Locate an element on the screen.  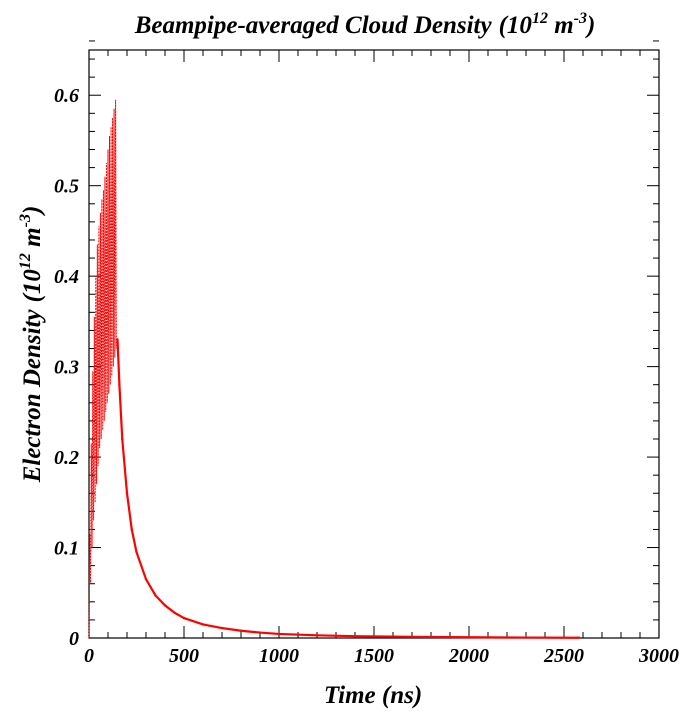
y-axis-label: Electron Density (1012 m-3) is located at coordinates (31, 345).